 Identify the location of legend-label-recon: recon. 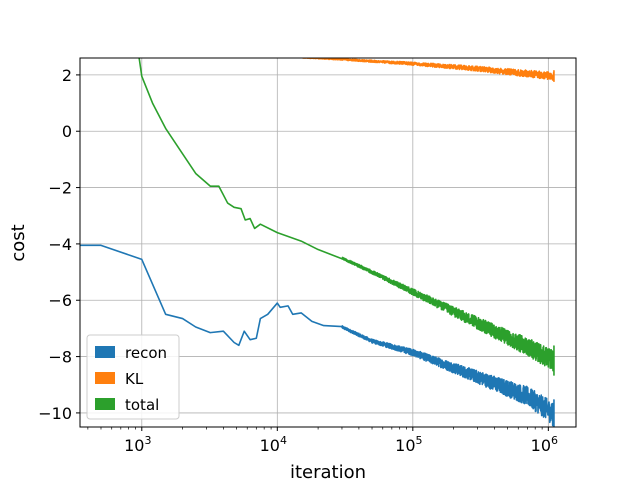
(146, 353).